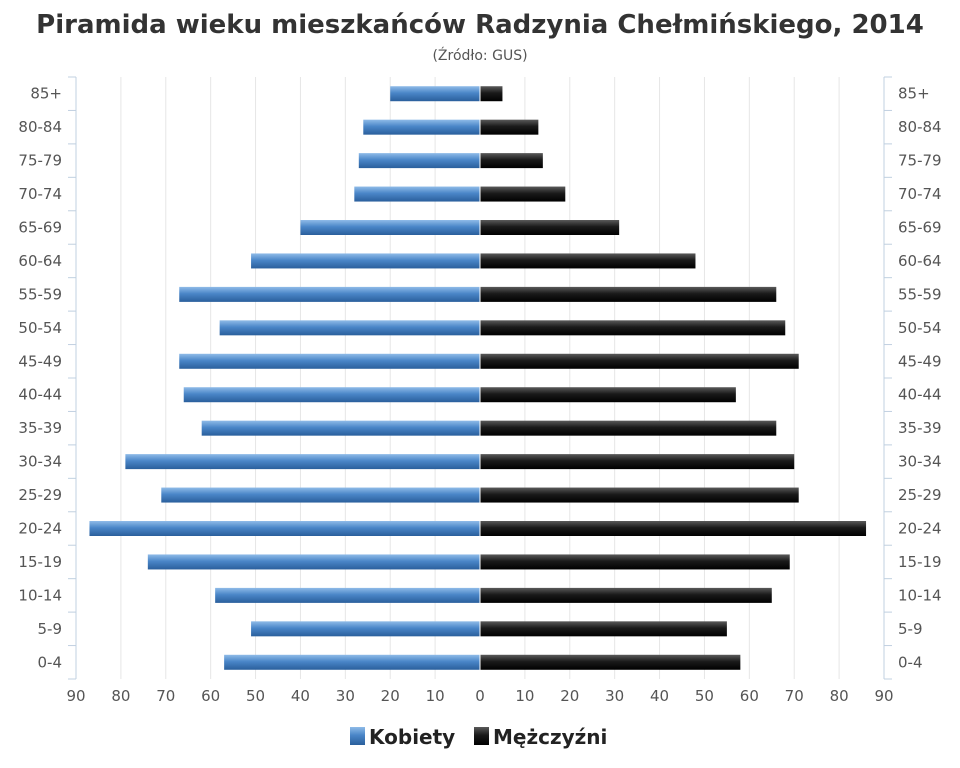 This screenshot has width=960, height=768. What do you see at coordinates (920, 127) in the screenshot?
I see `category-label-right: 80-84` at bounding box center [920, 127].